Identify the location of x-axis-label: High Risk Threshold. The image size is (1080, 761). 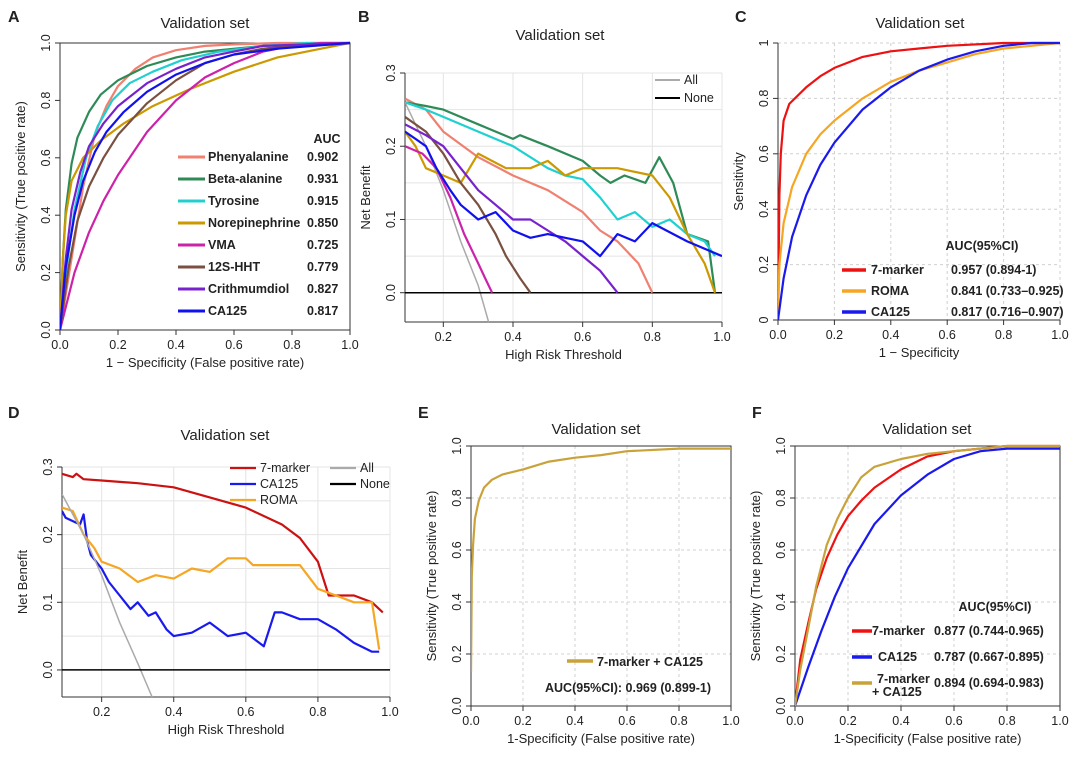
(563, 354).